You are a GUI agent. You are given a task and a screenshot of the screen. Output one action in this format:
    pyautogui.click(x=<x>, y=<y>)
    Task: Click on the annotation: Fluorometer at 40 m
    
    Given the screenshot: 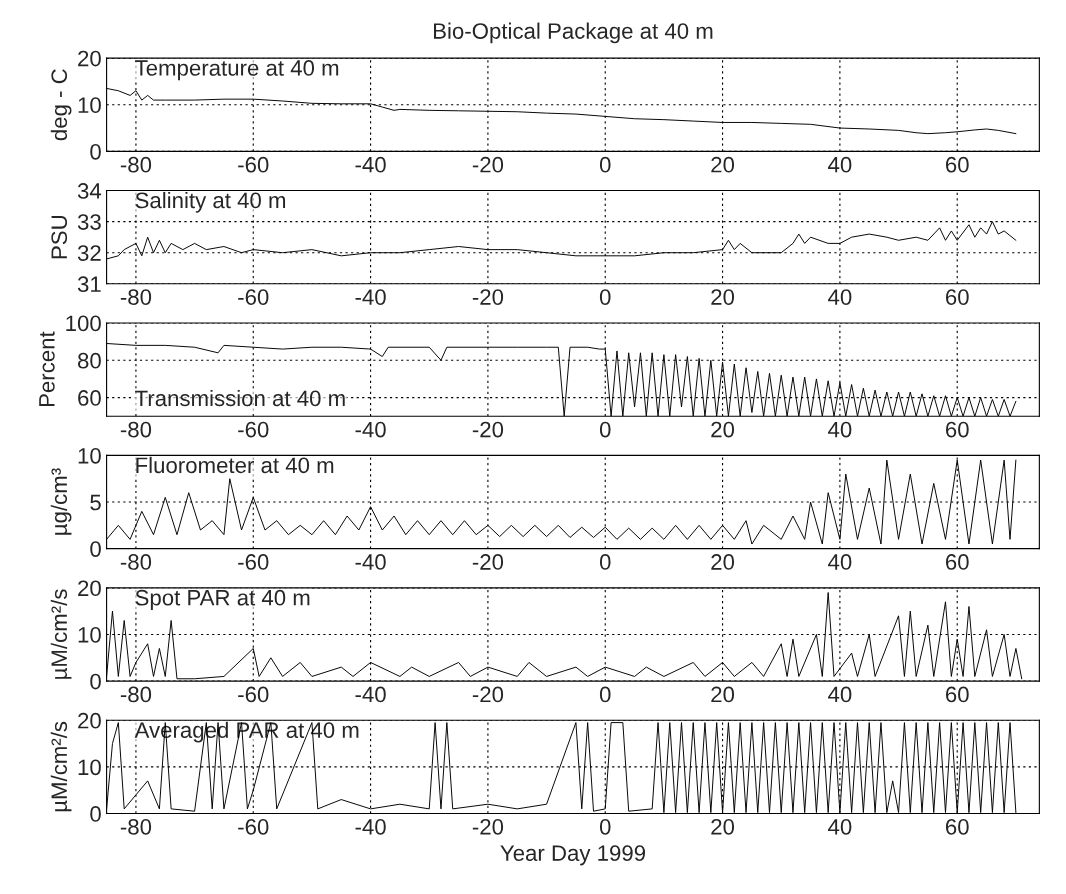 What is the action you would take?
    pyautogui.click(x=235, y=465)
    